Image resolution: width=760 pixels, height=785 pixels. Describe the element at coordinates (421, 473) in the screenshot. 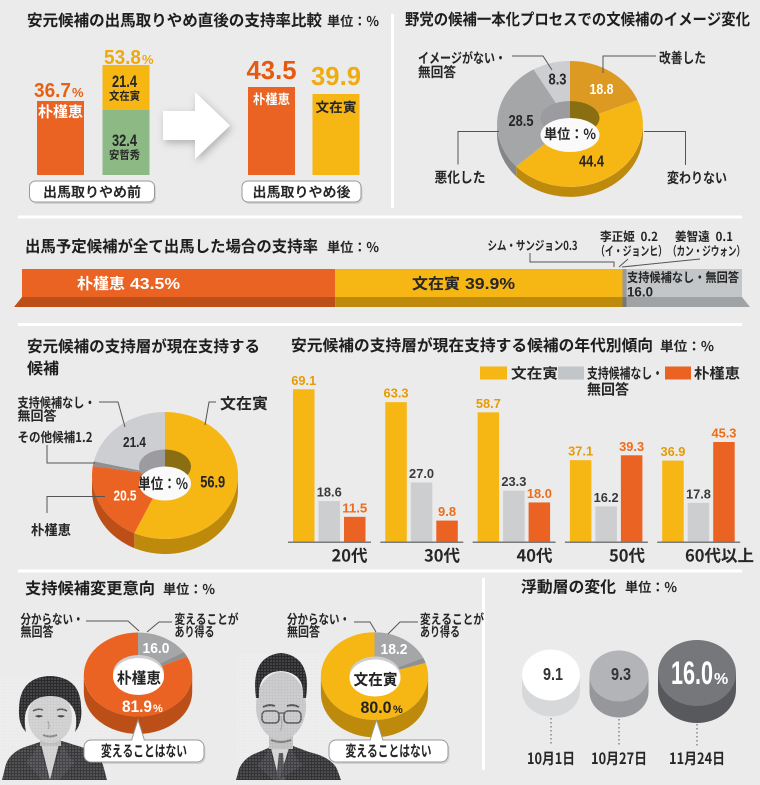

I see `svg-text: 27.0` at that location.